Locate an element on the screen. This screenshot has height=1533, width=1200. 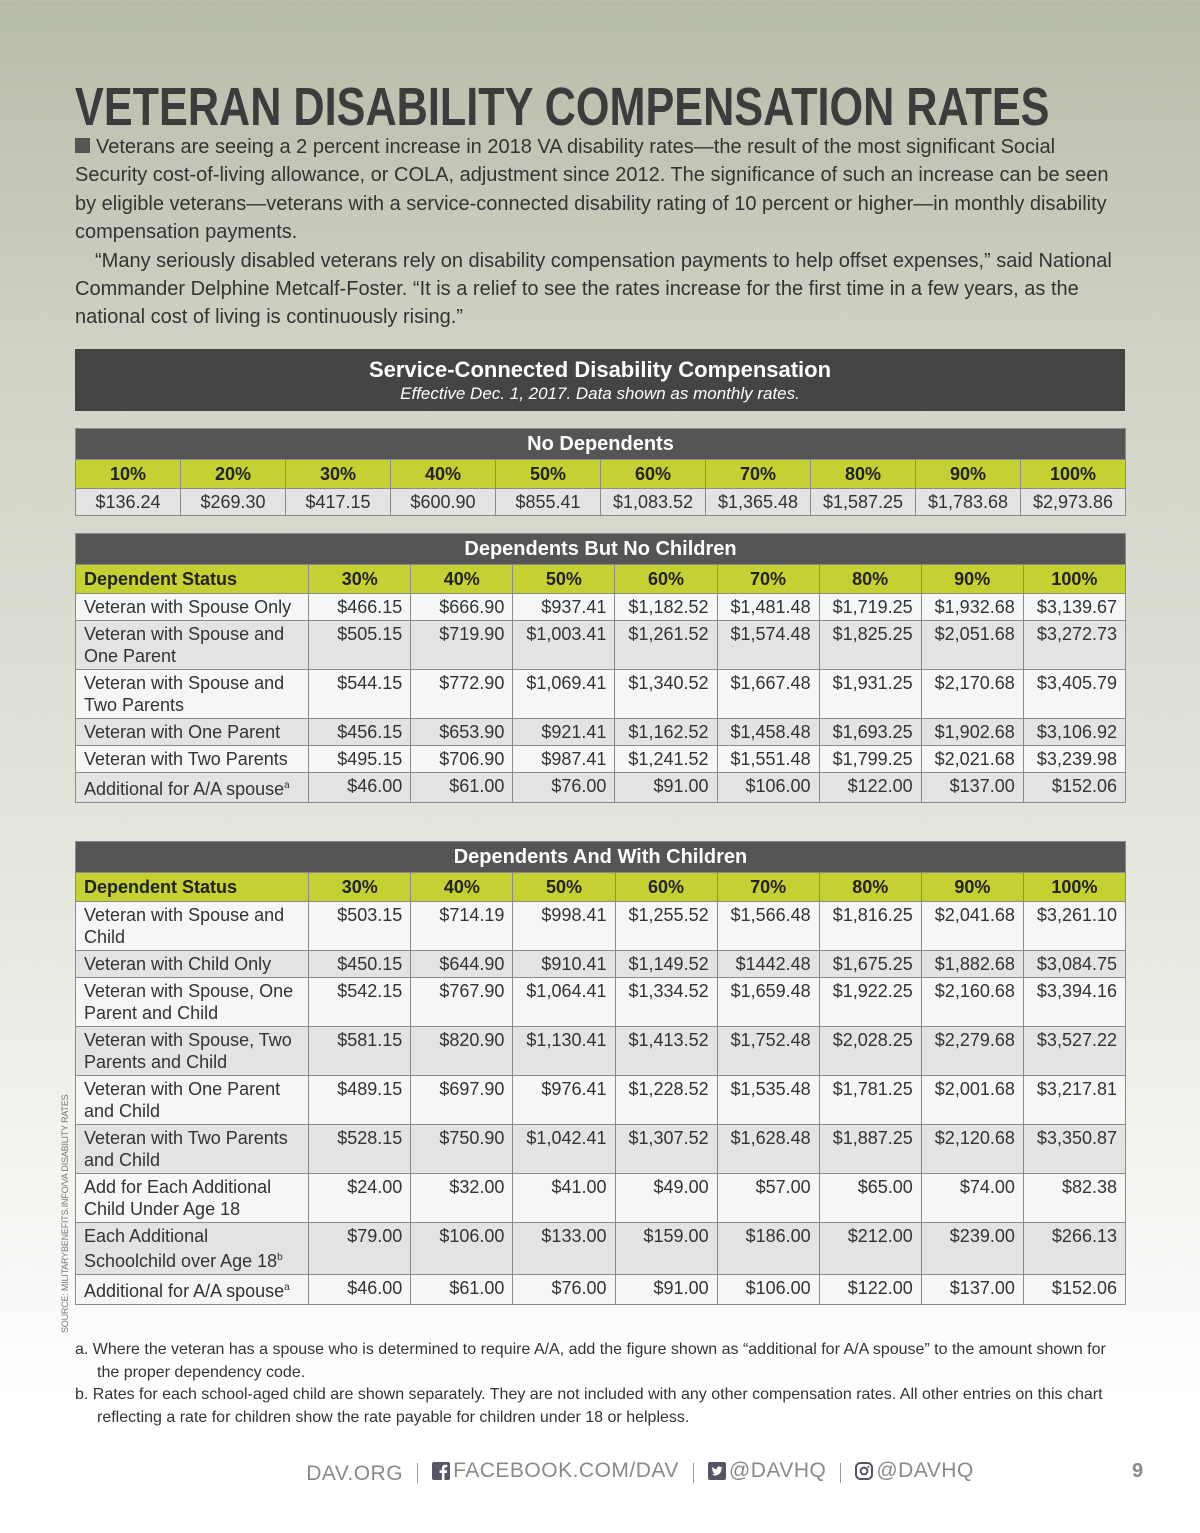
status-cell: Veteran with Spouse and One Parent is located at coordinates (192, 645).